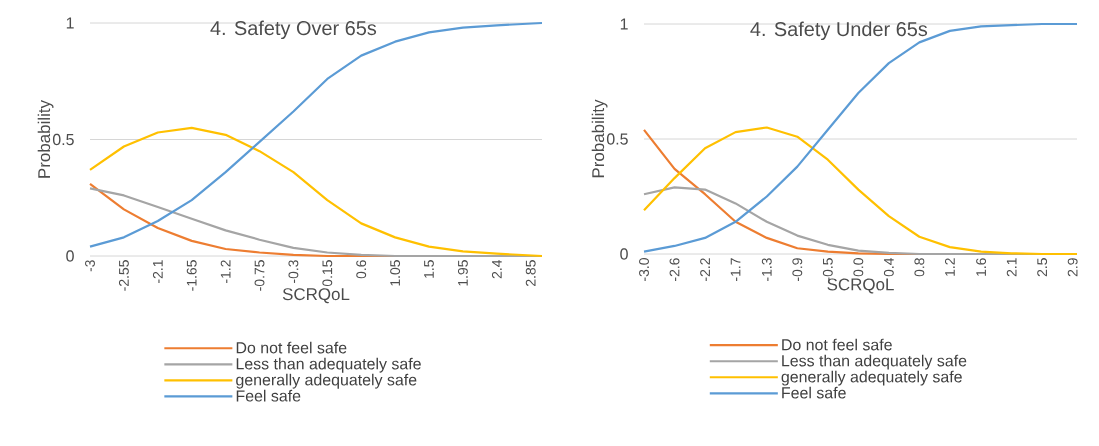 The width and height of the screenshot is (1099, 446). What do you see at coordinates (981, 267) in the screenshot?
I see `x-tick-label: 1.6` at bounding box center [981, 267].